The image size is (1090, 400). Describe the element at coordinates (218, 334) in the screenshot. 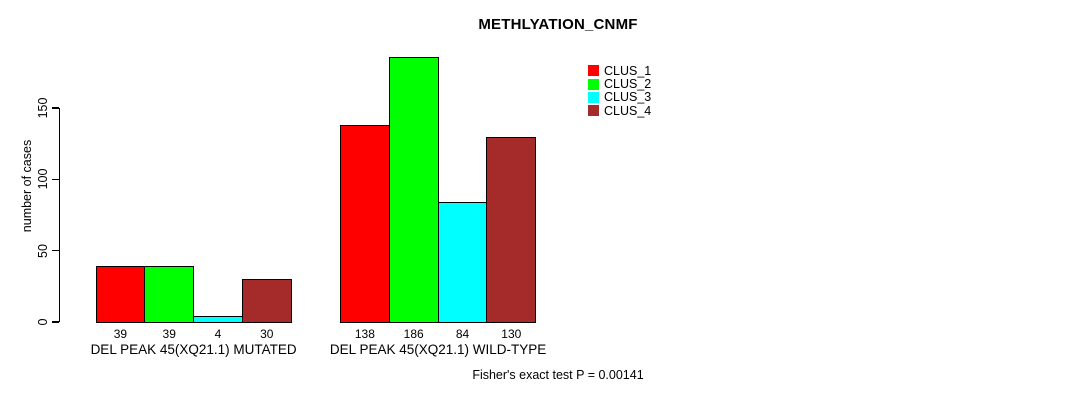

I see `bar-value-label: 4` at that location.